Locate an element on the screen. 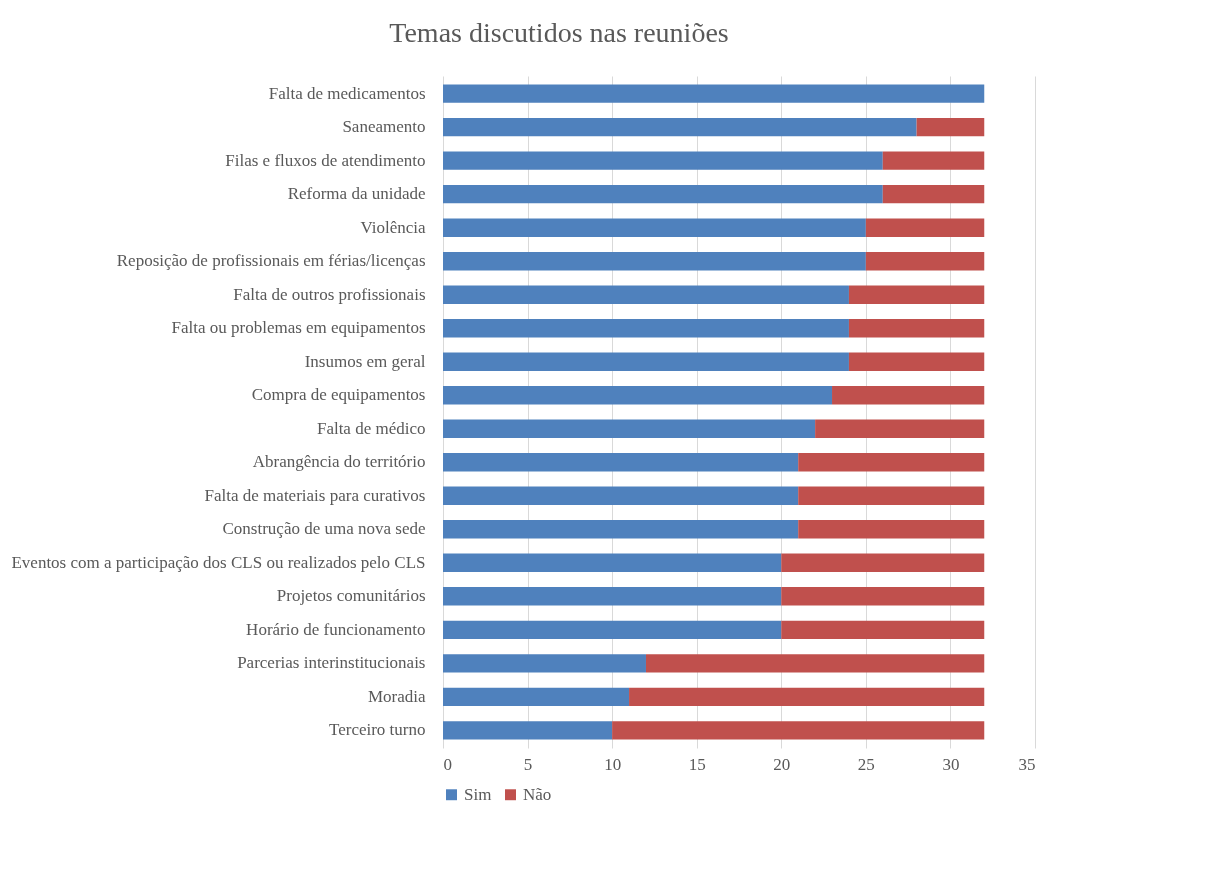 The width and height of the screenshot is (1205, 874). chart-title: Temas discutidos nas reuniões is located at coordinates (559, 32).